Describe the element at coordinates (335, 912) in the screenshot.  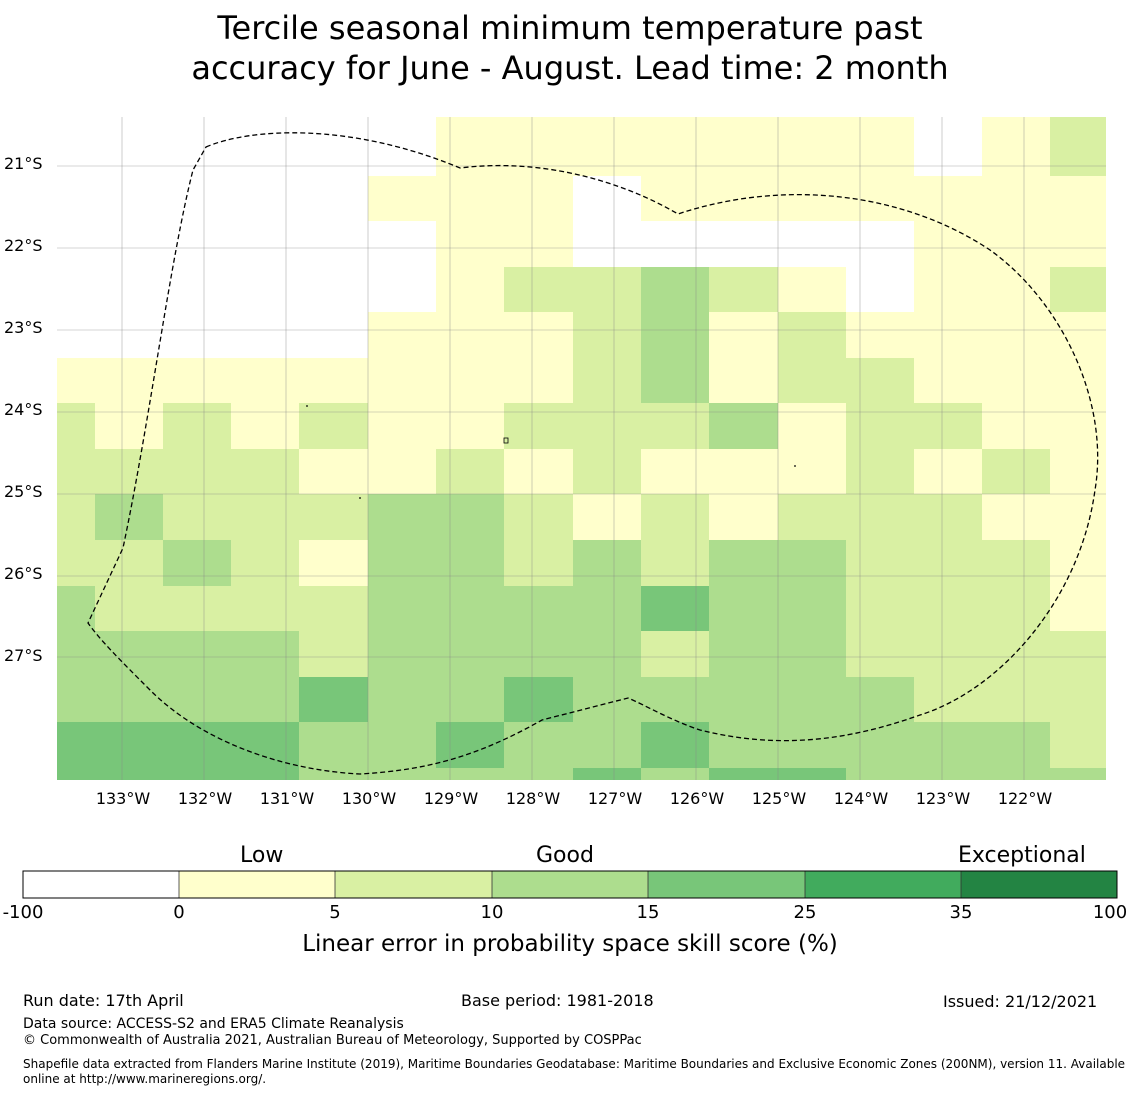
I see `colorbar-tick: 5` at that location.